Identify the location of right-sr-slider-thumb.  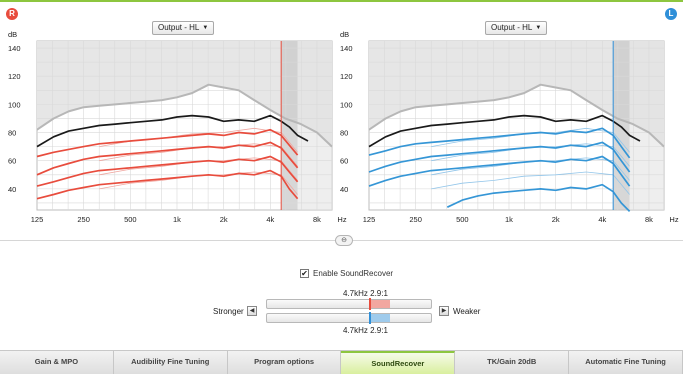
(370, 304).